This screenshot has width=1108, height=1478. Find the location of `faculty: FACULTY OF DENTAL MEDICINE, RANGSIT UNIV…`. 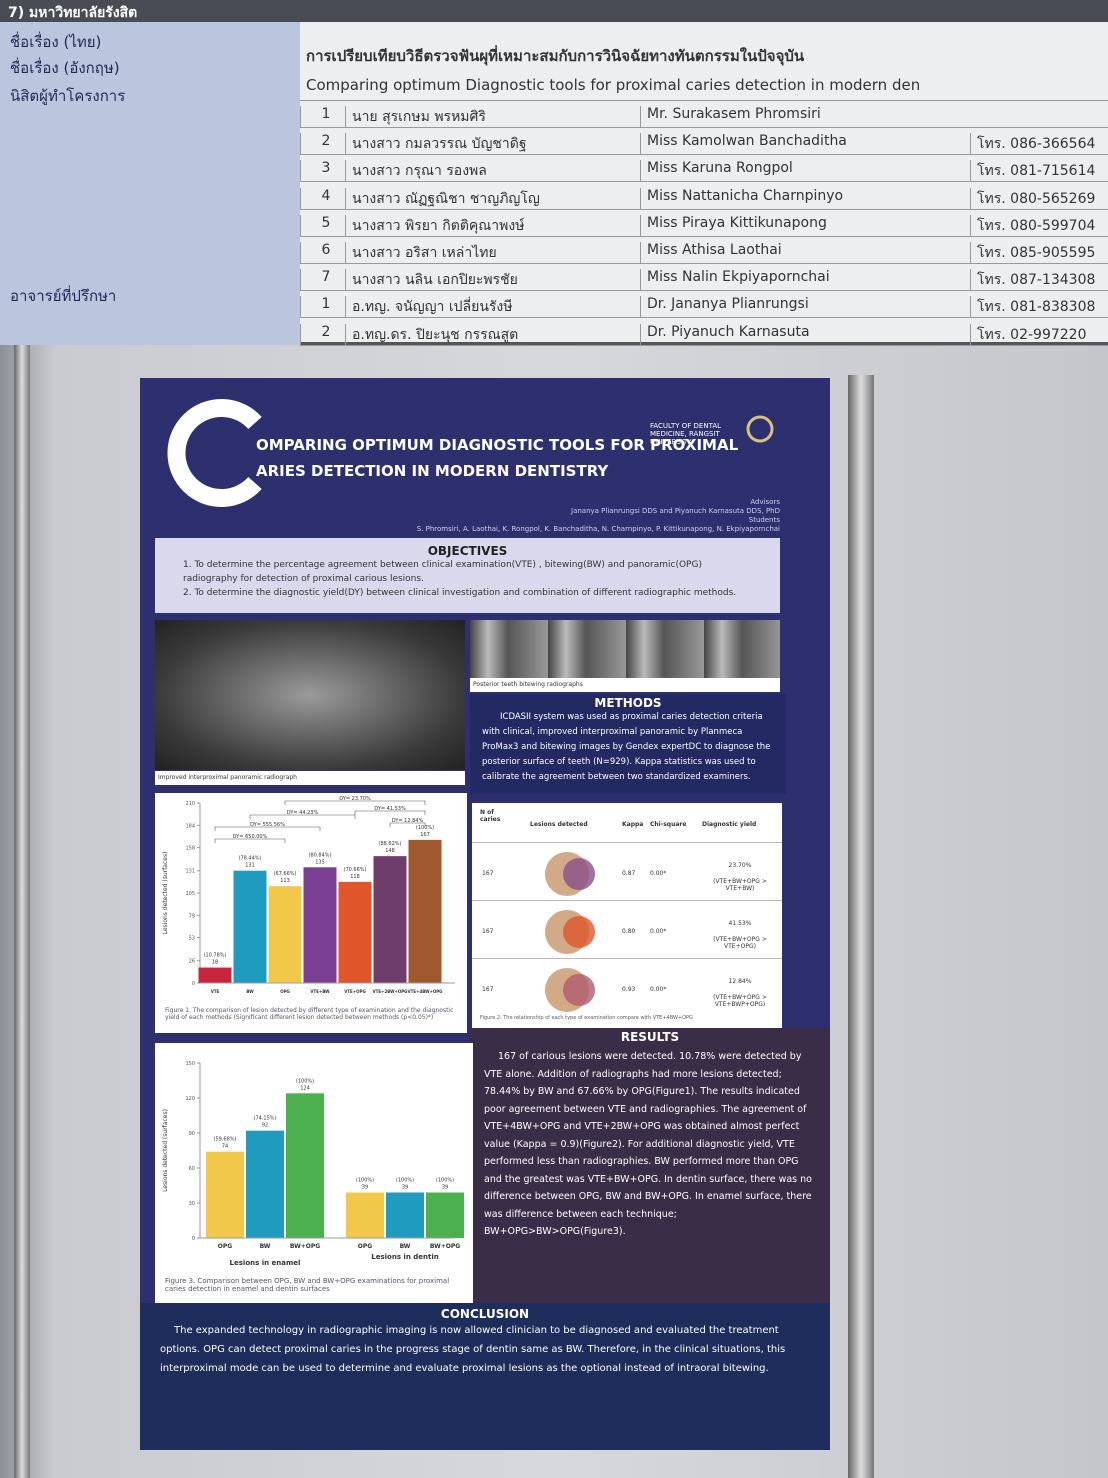

faculty: FACULTY OF DENTAL MEDICINE, RANGSIT UNIV… is located at coordinates (686, 434).